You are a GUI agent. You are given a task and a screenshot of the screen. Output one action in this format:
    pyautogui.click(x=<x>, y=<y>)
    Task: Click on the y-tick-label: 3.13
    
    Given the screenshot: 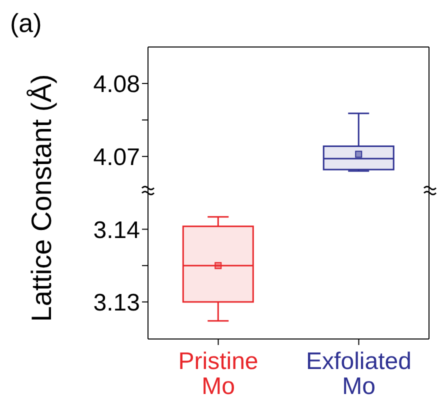 What is the action you would take?
    pyautogui.click(x=116, y=302)
    